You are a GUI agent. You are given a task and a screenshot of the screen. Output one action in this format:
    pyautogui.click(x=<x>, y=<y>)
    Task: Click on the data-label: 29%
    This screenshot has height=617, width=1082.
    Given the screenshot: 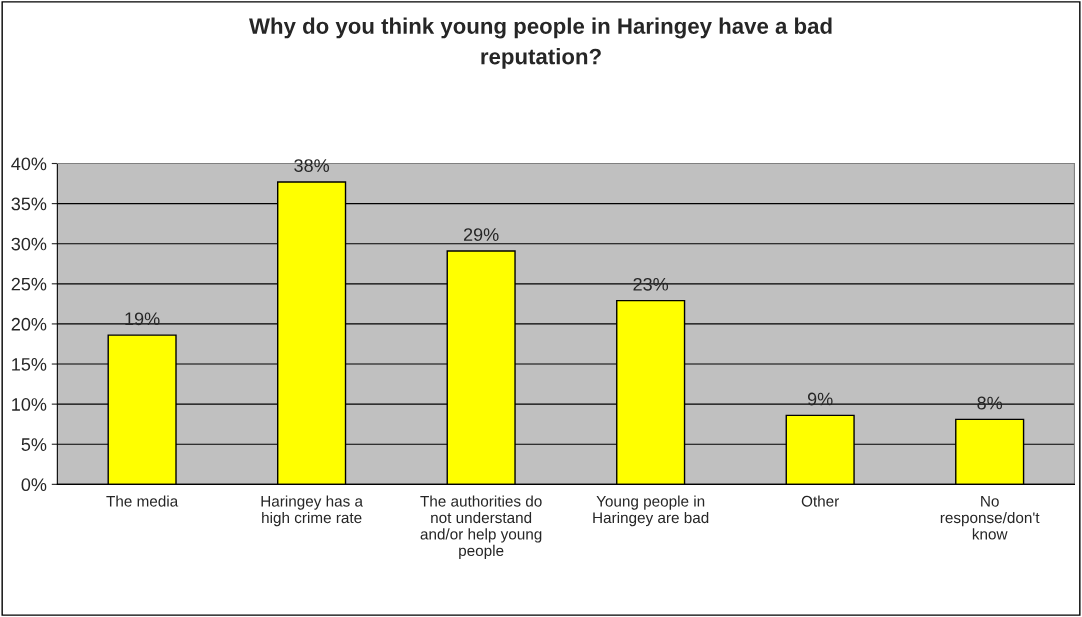 What is the action you would take?
    pyautogui.click(x=481, y=234)
    